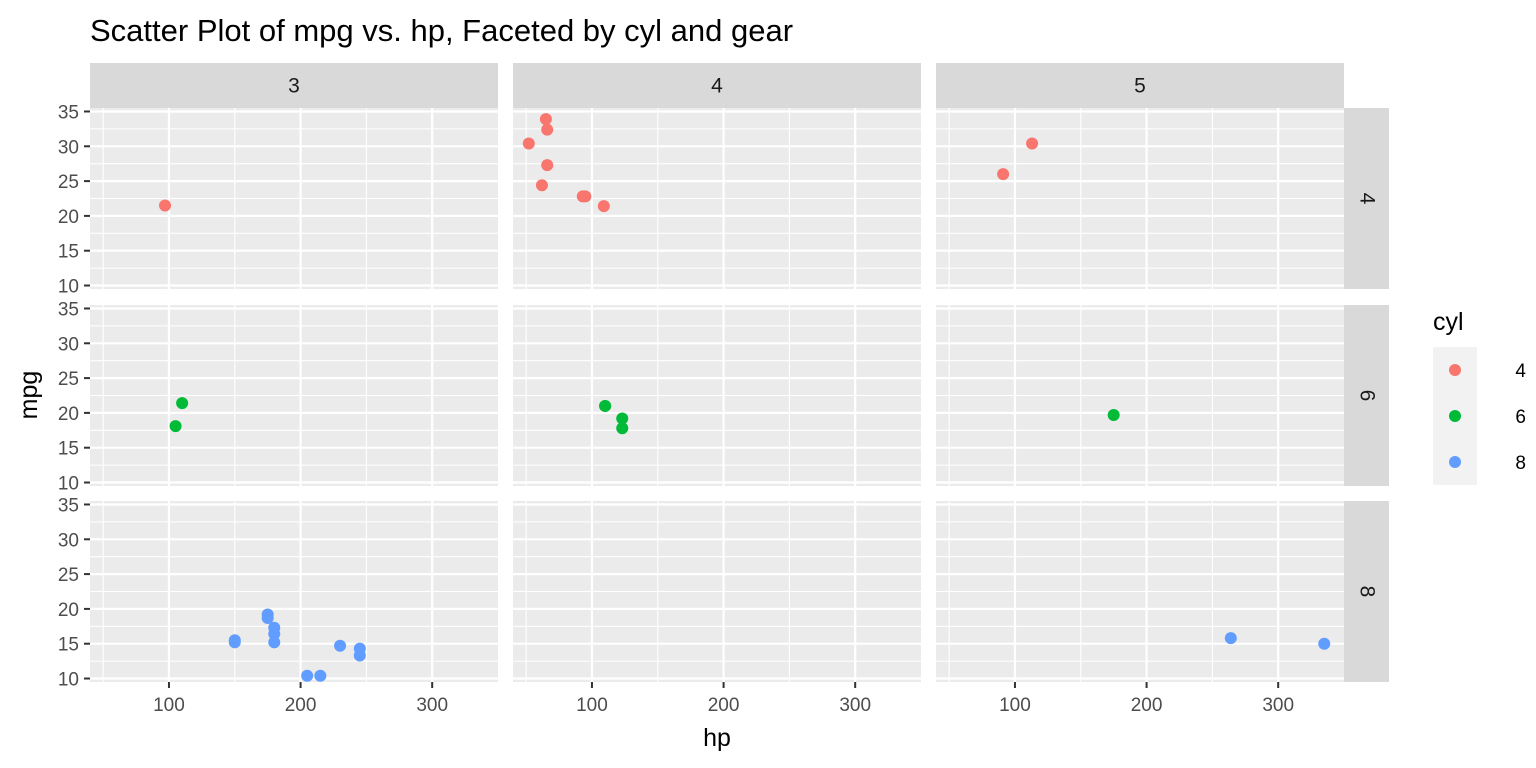  I want to click on legend: cyl 4 6 8, so click(1479, 396).